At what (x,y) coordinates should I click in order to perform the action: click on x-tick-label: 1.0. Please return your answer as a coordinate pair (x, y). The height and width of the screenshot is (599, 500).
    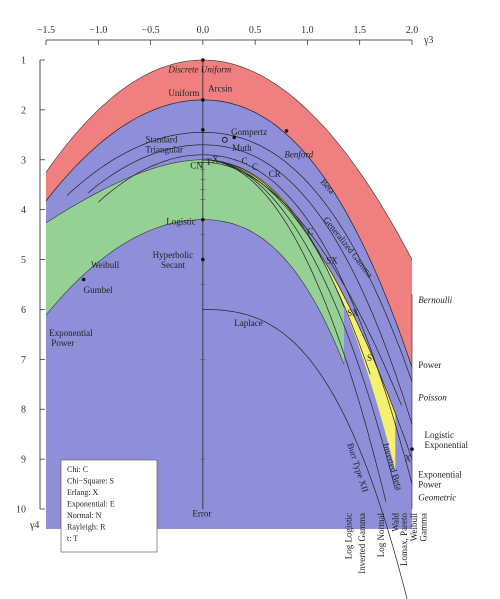
    Looking at the image, I should click on (307, 30).